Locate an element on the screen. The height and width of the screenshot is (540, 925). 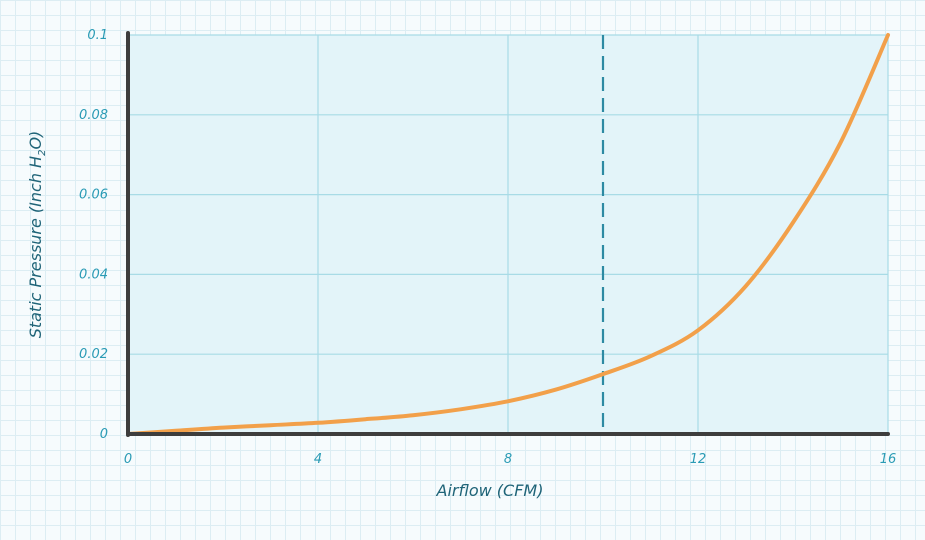
y-axis-title-end: O) is located at coordinates (35, 140).